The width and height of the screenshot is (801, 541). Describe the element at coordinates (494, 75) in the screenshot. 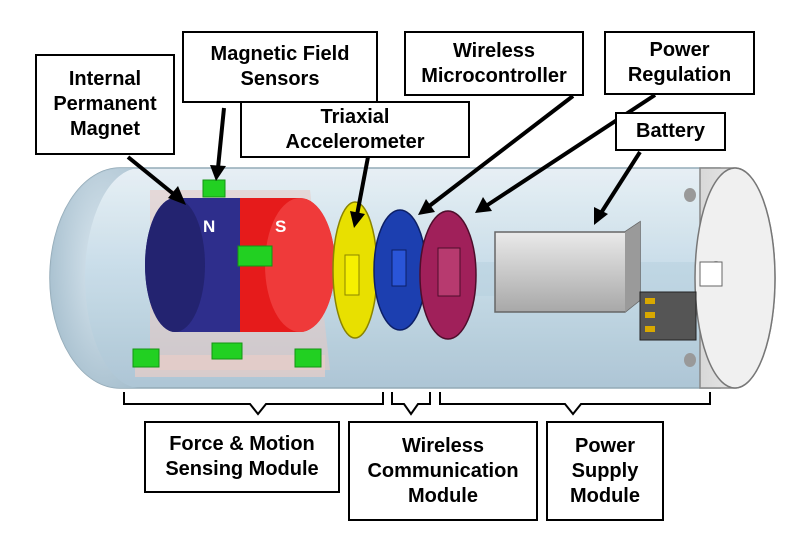

I see `label-line: Microcontroller` at that location.